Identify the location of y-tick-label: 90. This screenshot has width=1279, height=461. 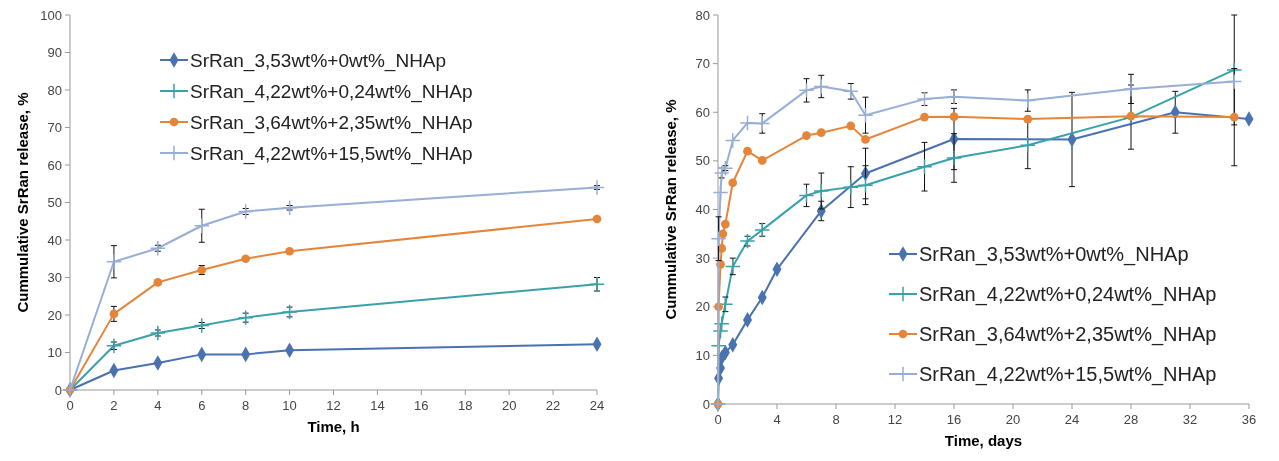
(54, 53).